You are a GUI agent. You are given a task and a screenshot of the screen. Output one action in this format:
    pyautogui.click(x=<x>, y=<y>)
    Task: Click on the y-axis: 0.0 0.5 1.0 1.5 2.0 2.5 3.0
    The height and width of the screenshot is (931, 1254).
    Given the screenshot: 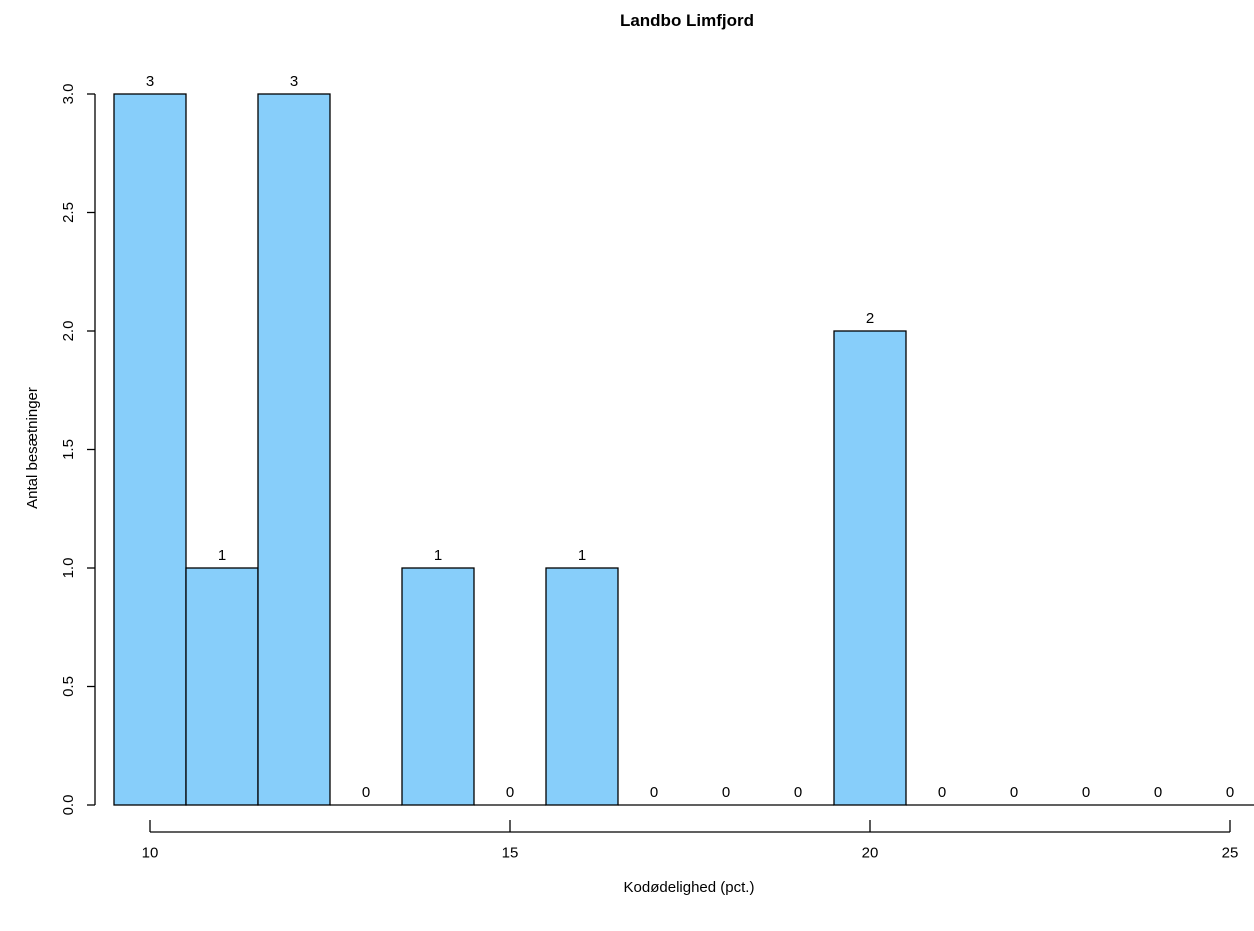 What is the action you would take?
    pyautogui.click(x=78, y=450)
    